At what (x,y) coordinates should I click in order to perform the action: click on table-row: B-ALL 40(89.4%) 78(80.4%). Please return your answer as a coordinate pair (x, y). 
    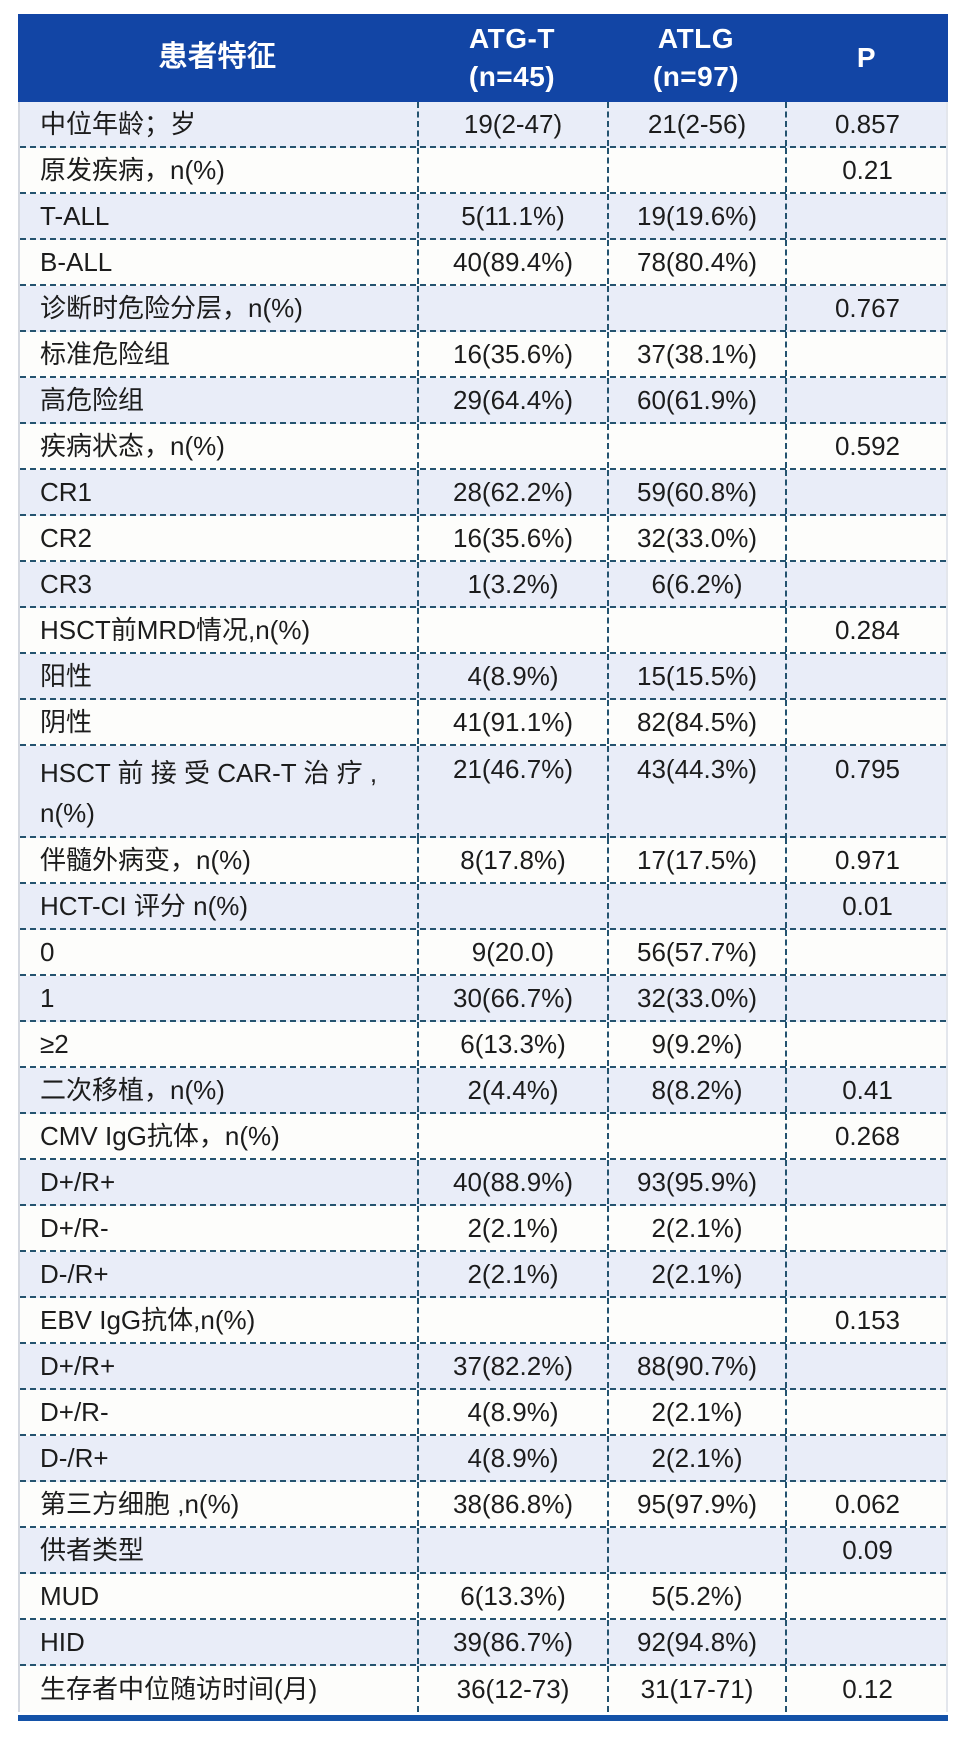
    Looking at the image, I should click on (483, 263).